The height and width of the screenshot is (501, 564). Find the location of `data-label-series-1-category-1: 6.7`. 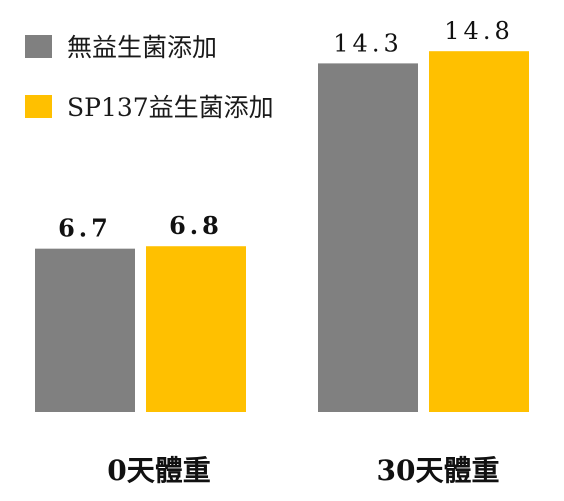

data-label-series-1-category-1: 6.7 is located at coordinates (85, 228).